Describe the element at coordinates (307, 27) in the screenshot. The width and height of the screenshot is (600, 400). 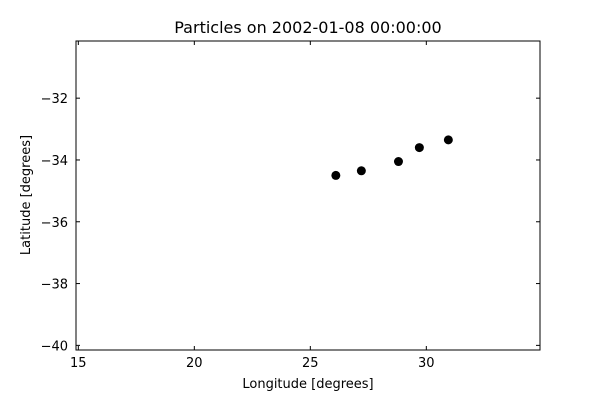
I see `chart-title: Particles on 2002-01-08 00:00:00` at that location.